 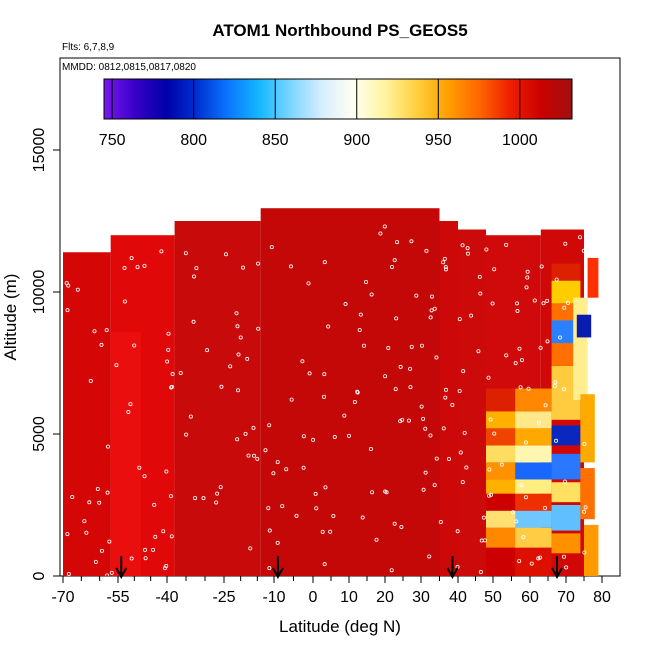 I want to click on colorbar: 750 800 850 900 950 1000, so click(x=336, y=113).